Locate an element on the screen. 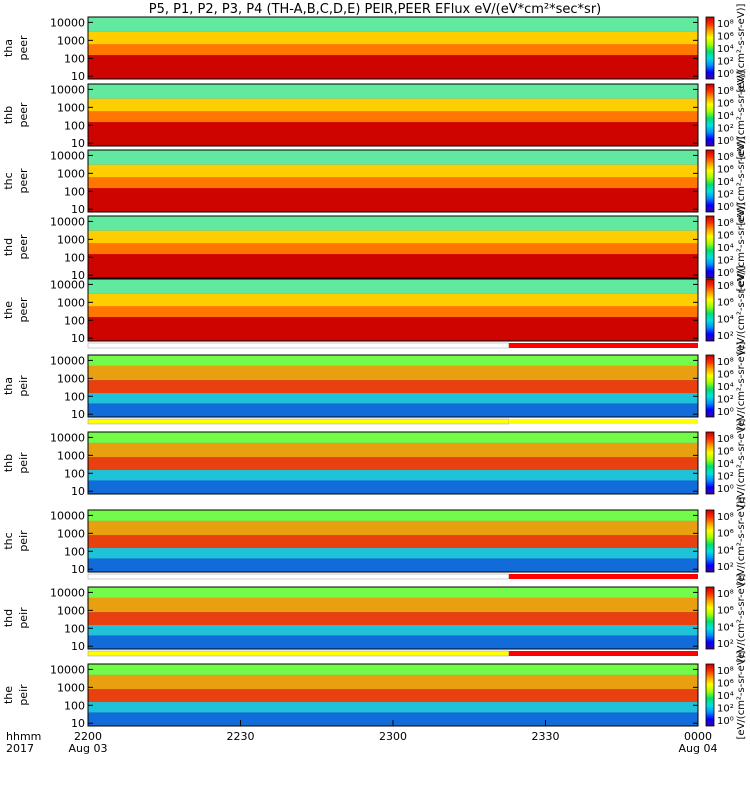  x-tick-label: 2230 is located at coordinates (241, 736).